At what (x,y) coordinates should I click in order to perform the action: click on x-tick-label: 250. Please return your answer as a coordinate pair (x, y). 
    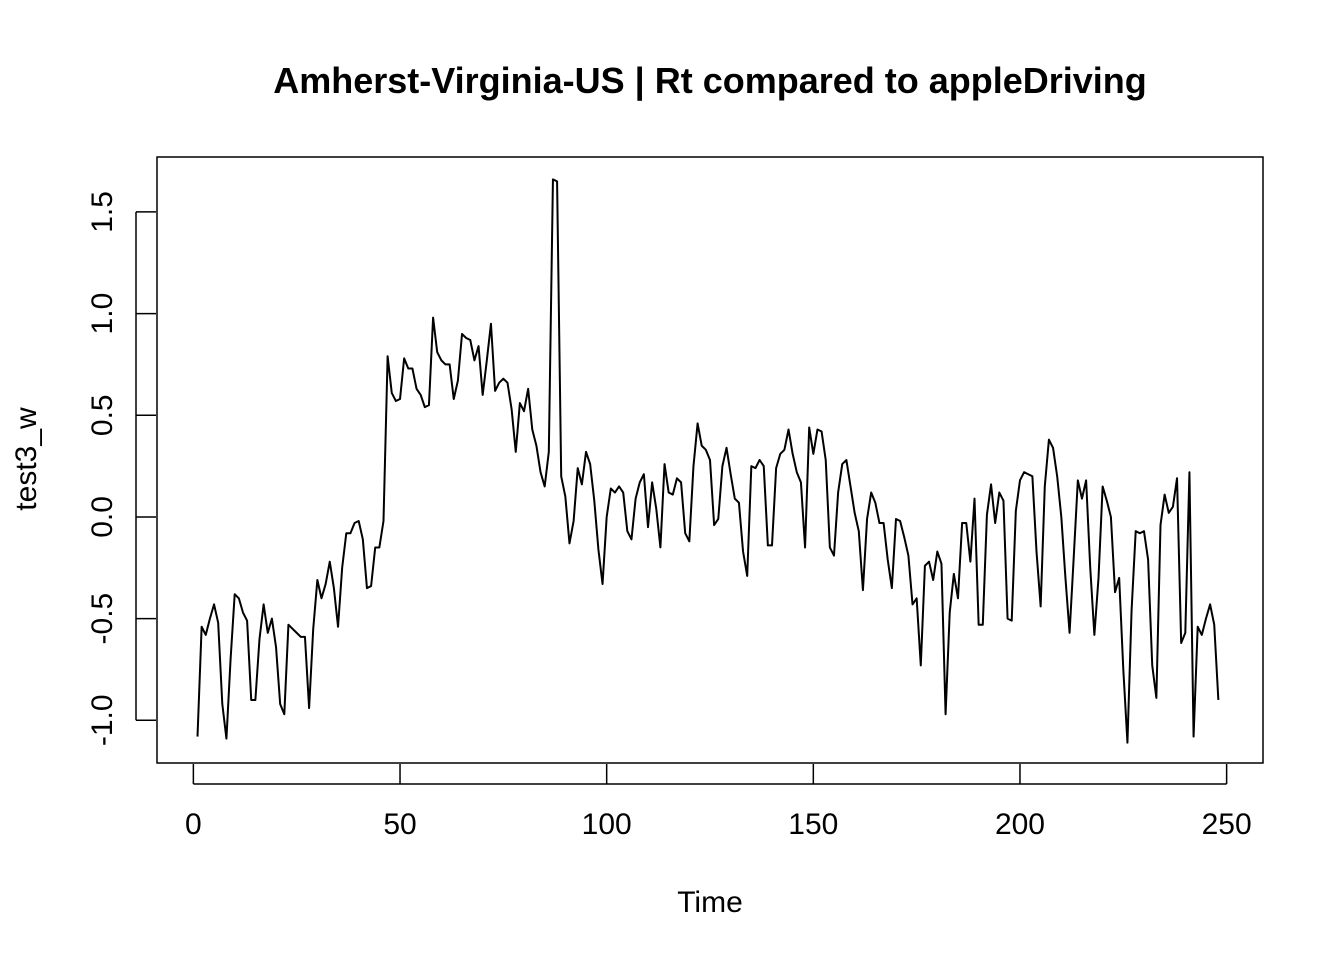
    Looking at the image, I should click on (1227, 824).